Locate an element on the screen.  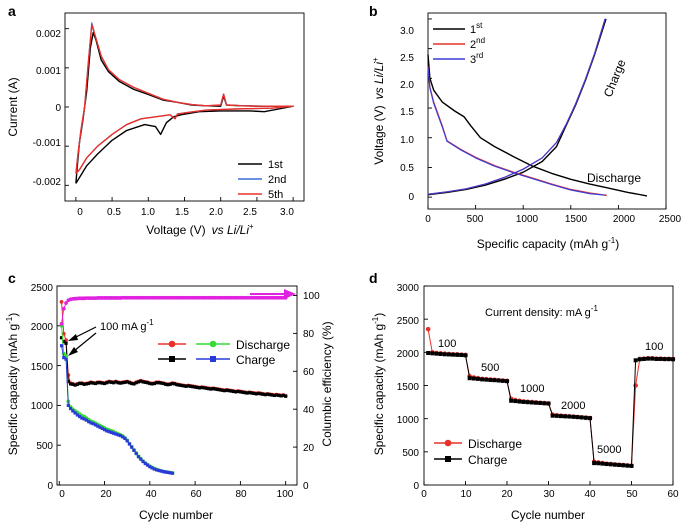
legend-label-charge: Charge is located at coordinates (256, 360).